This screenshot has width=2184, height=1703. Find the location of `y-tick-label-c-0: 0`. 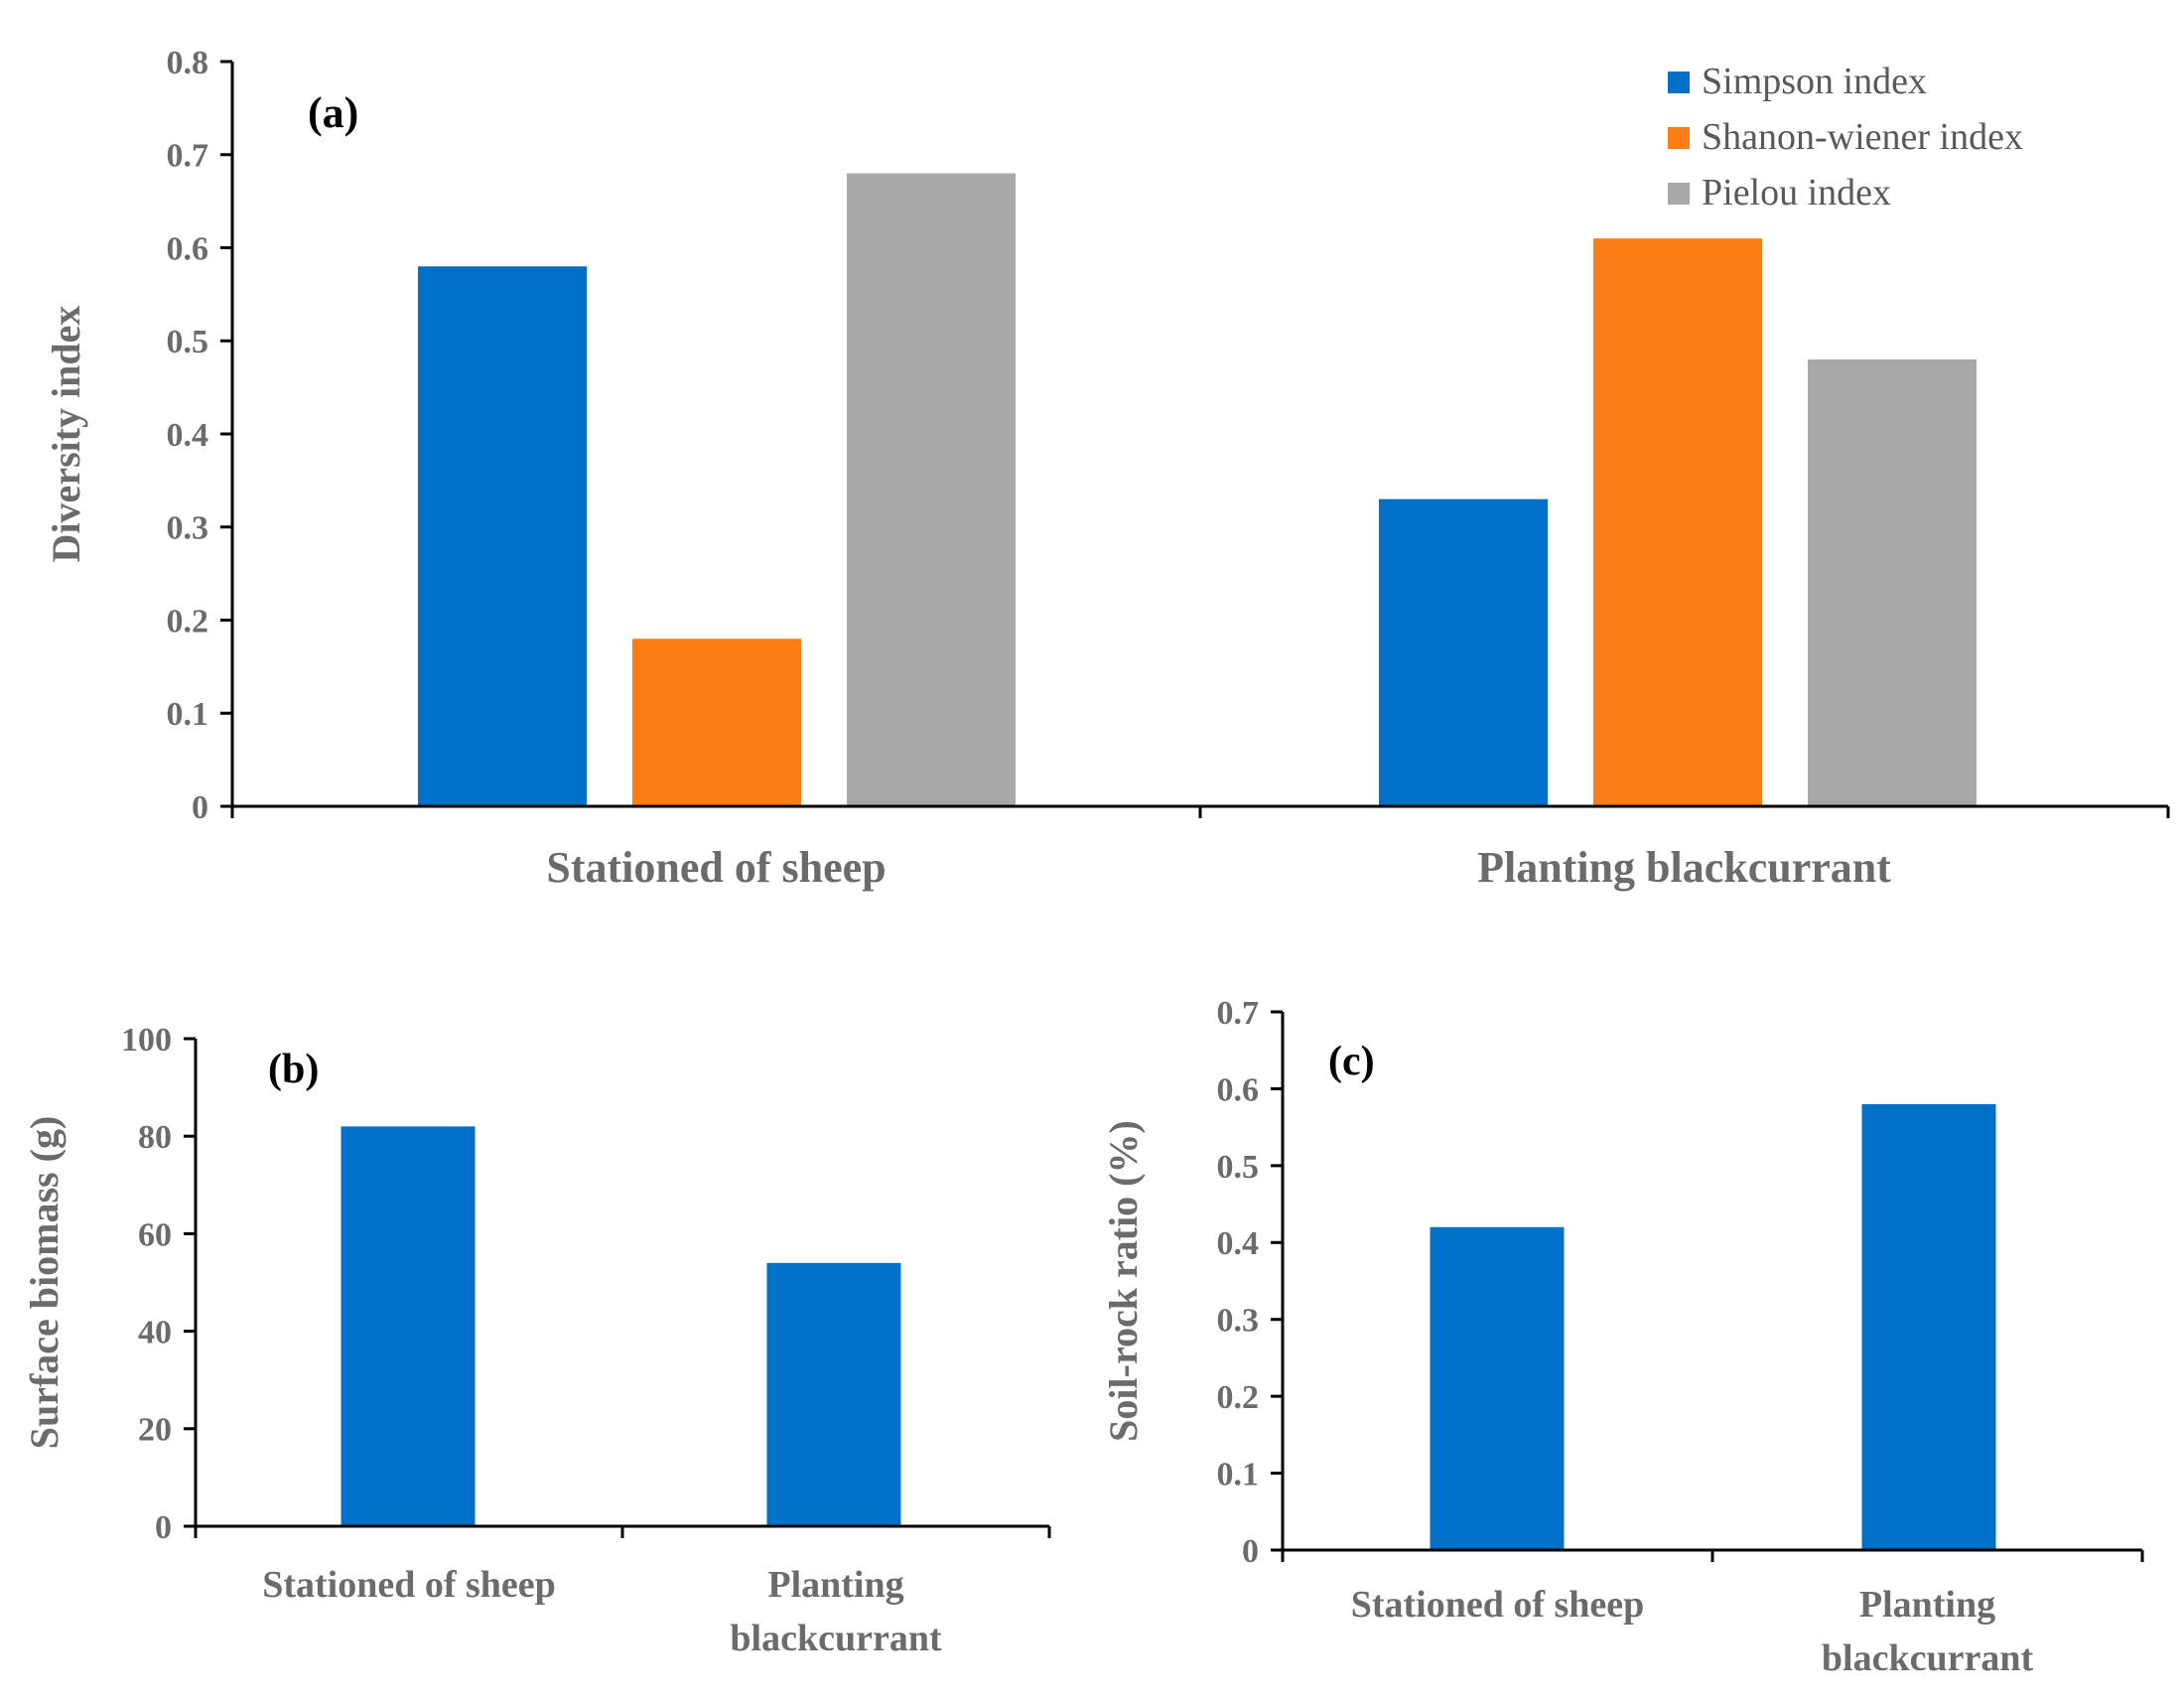

y-tick-label-c-0: 0 is located at coordinates (1250, 1551).